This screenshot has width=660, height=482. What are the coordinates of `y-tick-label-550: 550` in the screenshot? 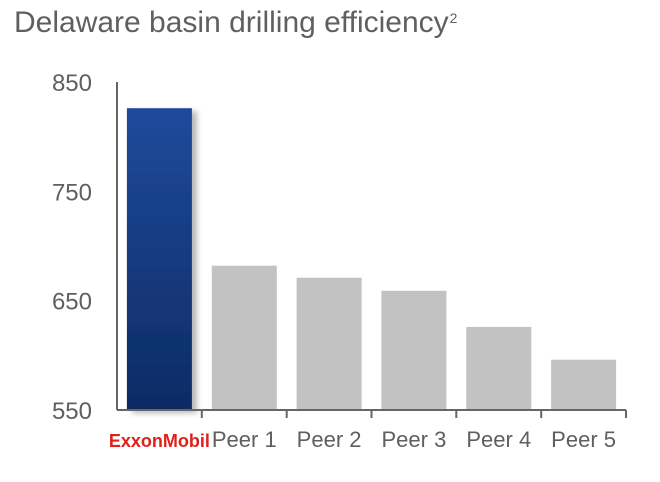 It's located at (72, 411).